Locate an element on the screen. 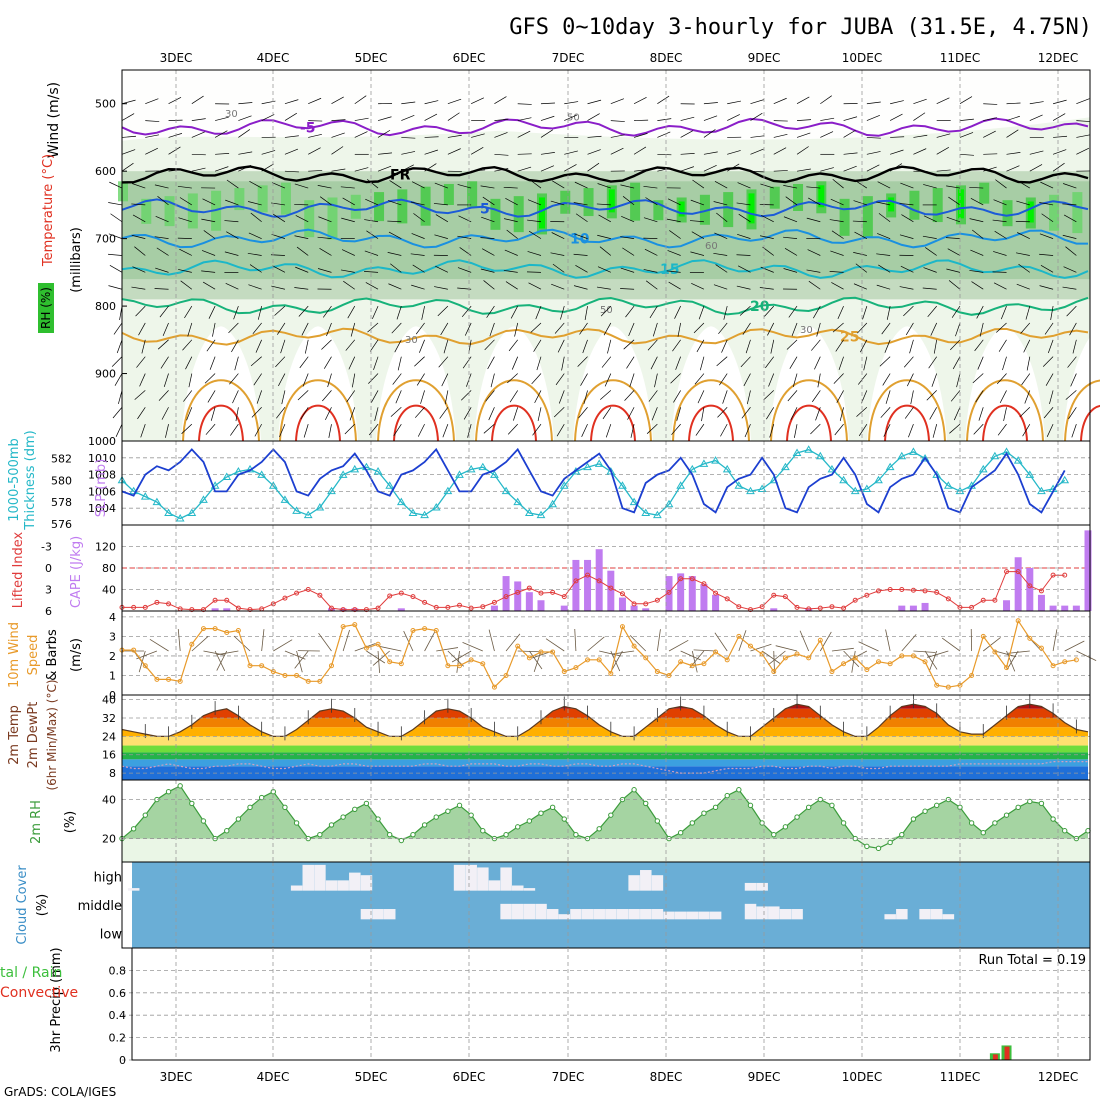 The width and height of the screenshot is (1100, 1100). bottom-date-label: 11DEC is located at coordinates (960, 1077).